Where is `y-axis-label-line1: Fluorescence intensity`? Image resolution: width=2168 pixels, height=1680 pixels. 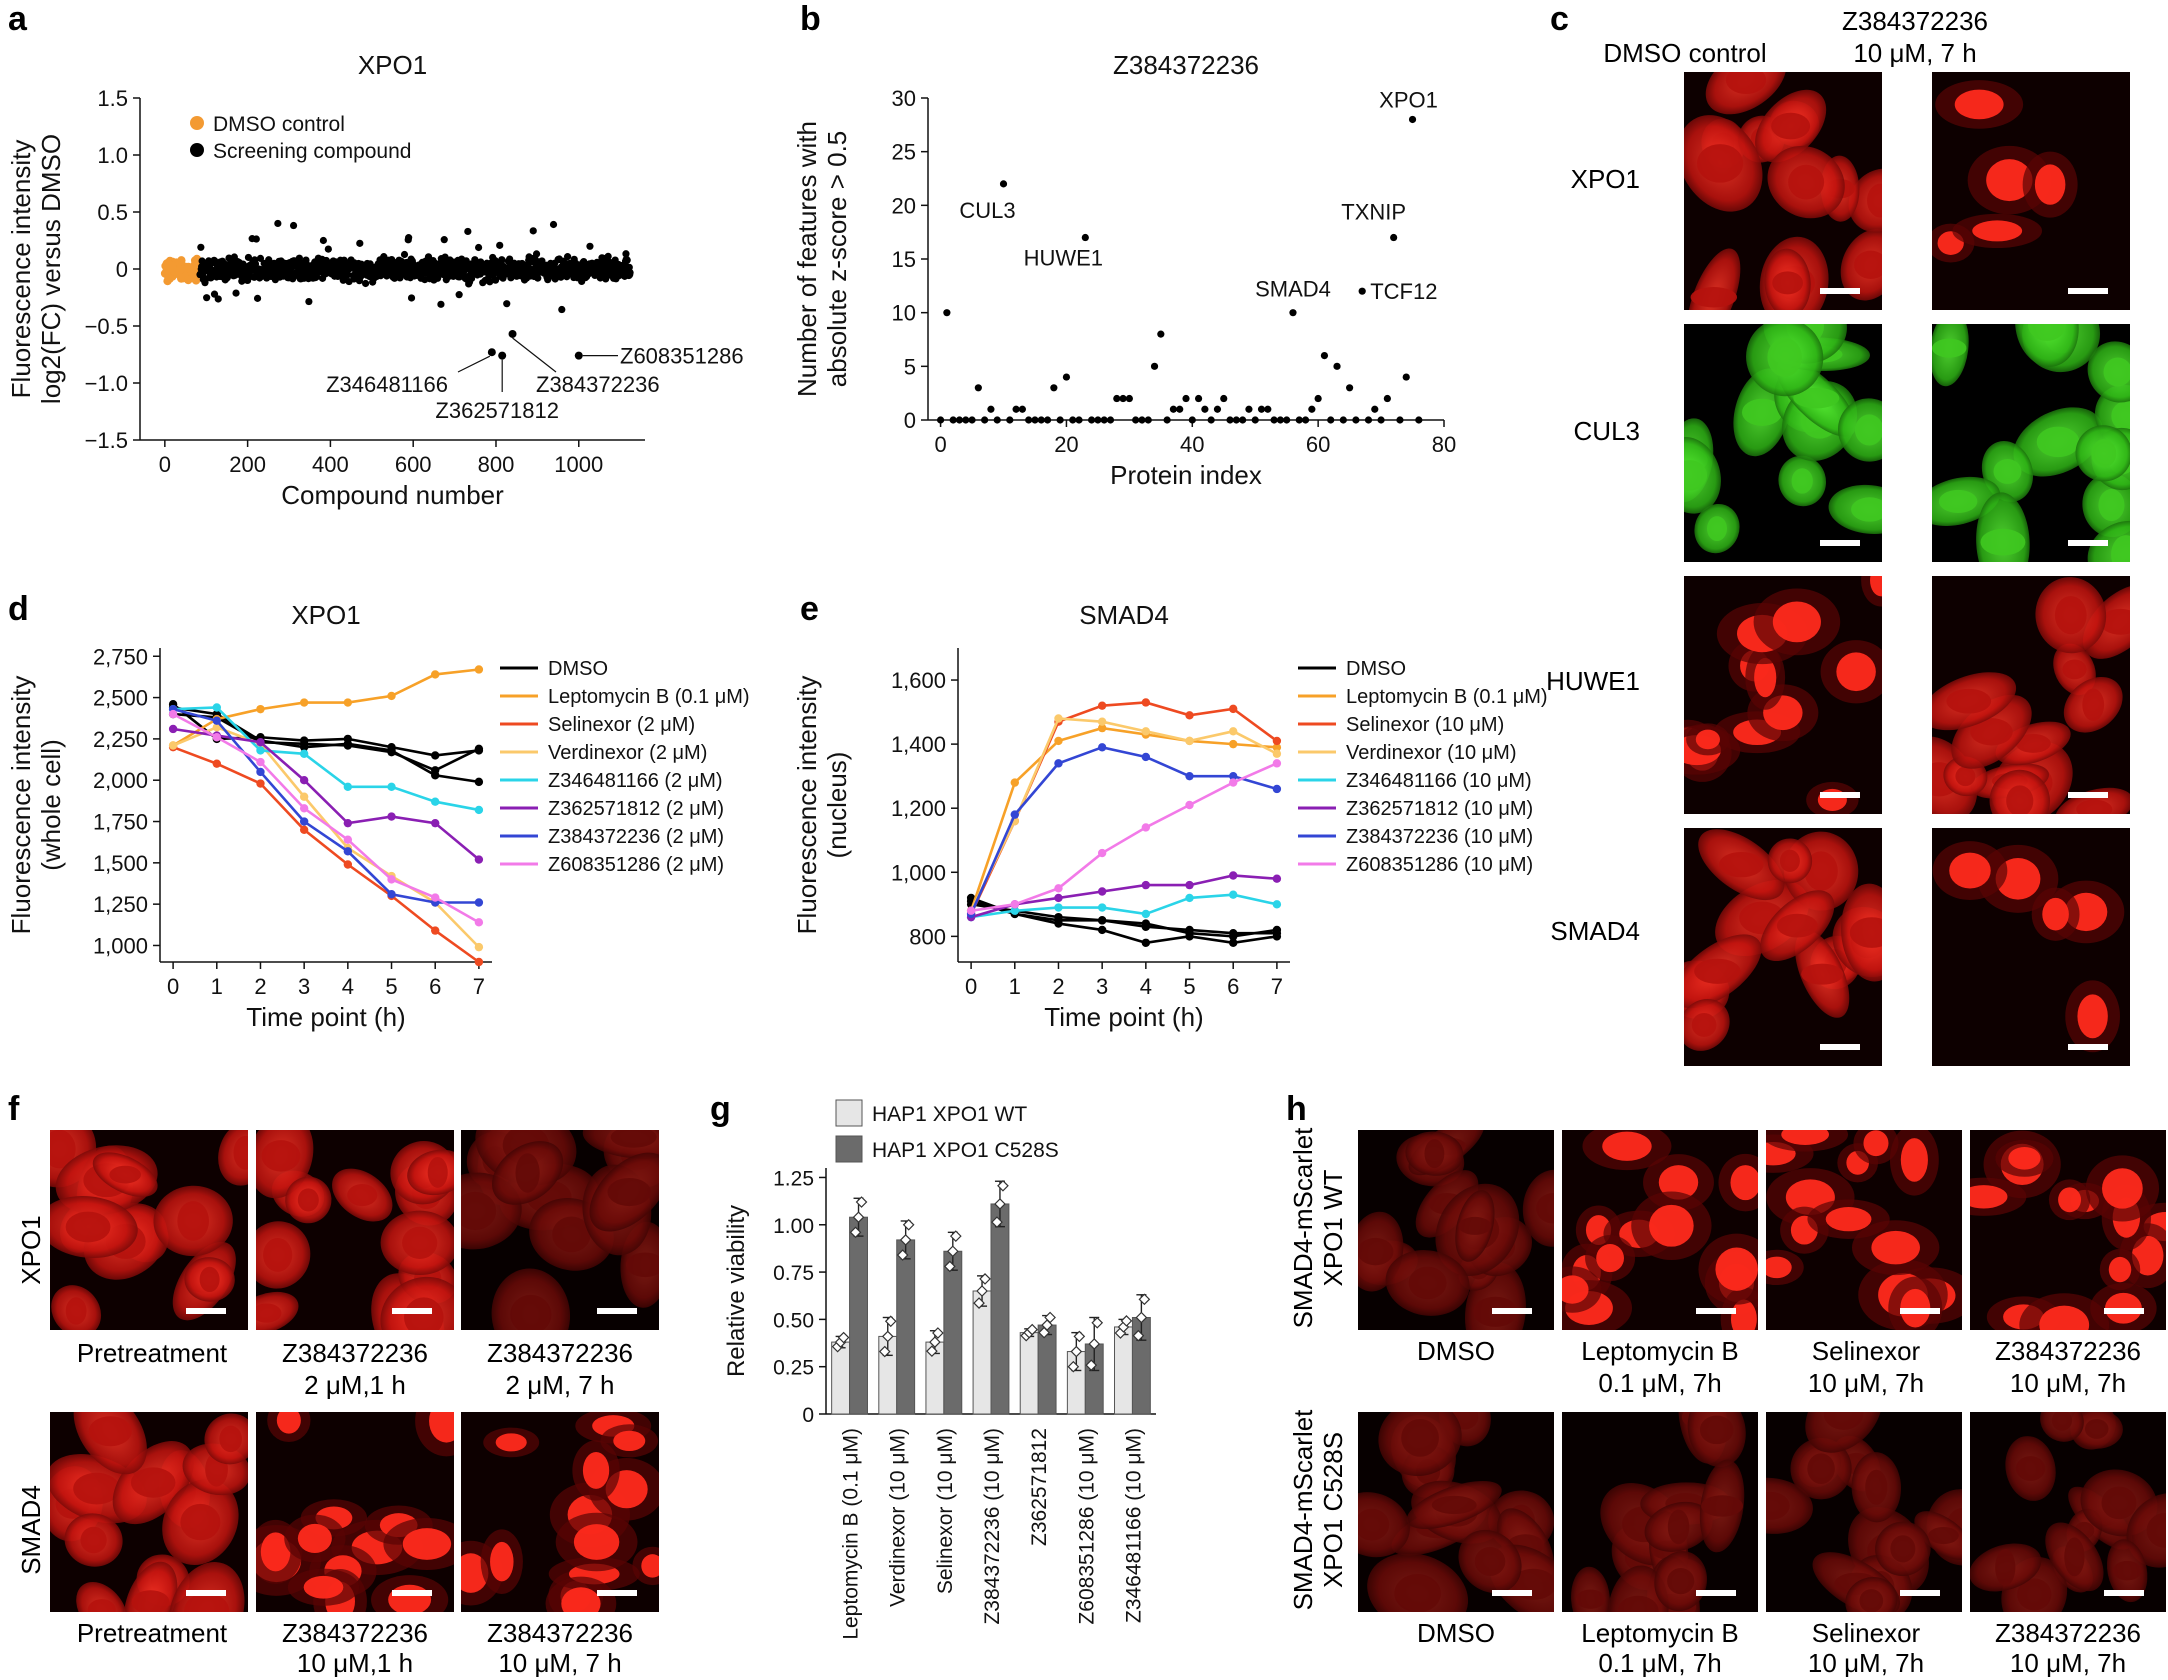 y-axis-label-line1: Fluorescence intensity is located at coordinates (807, 805).